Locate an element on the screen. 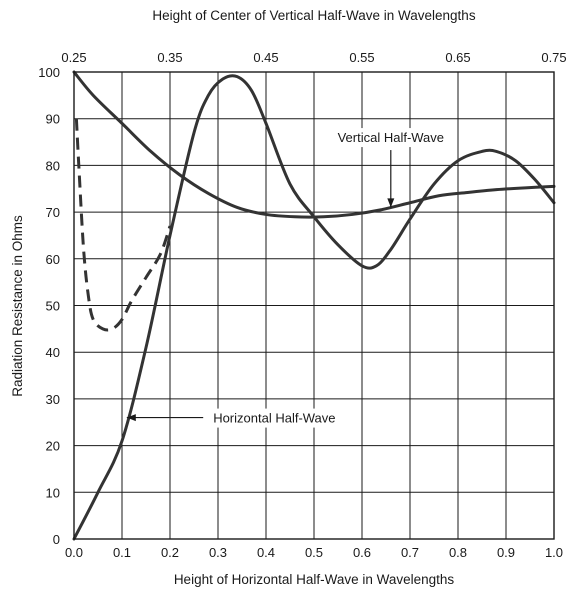  x-tick-label: 0.9 is located at coordinates (506, 552).